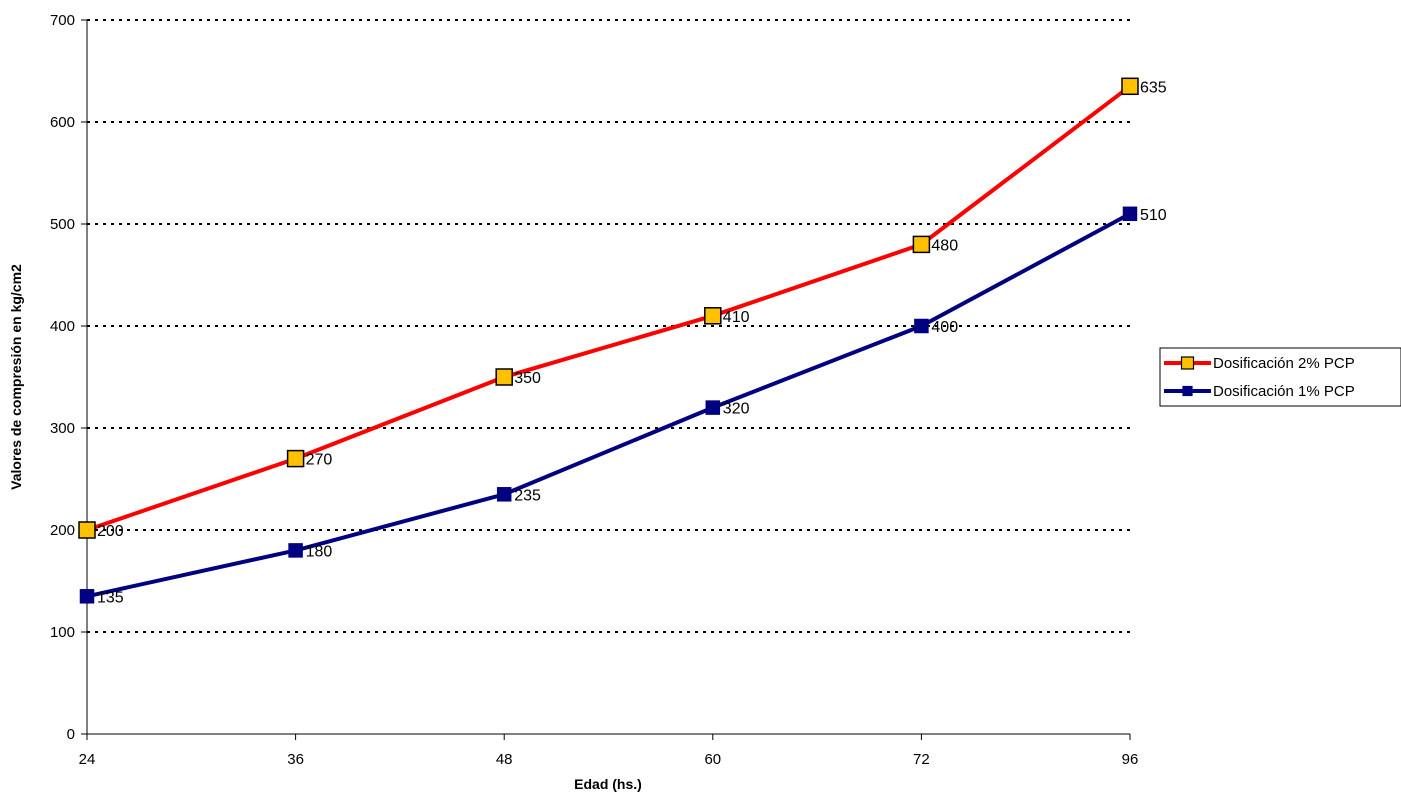  I want to click on y-tick-label: 100, so click(62, 632).